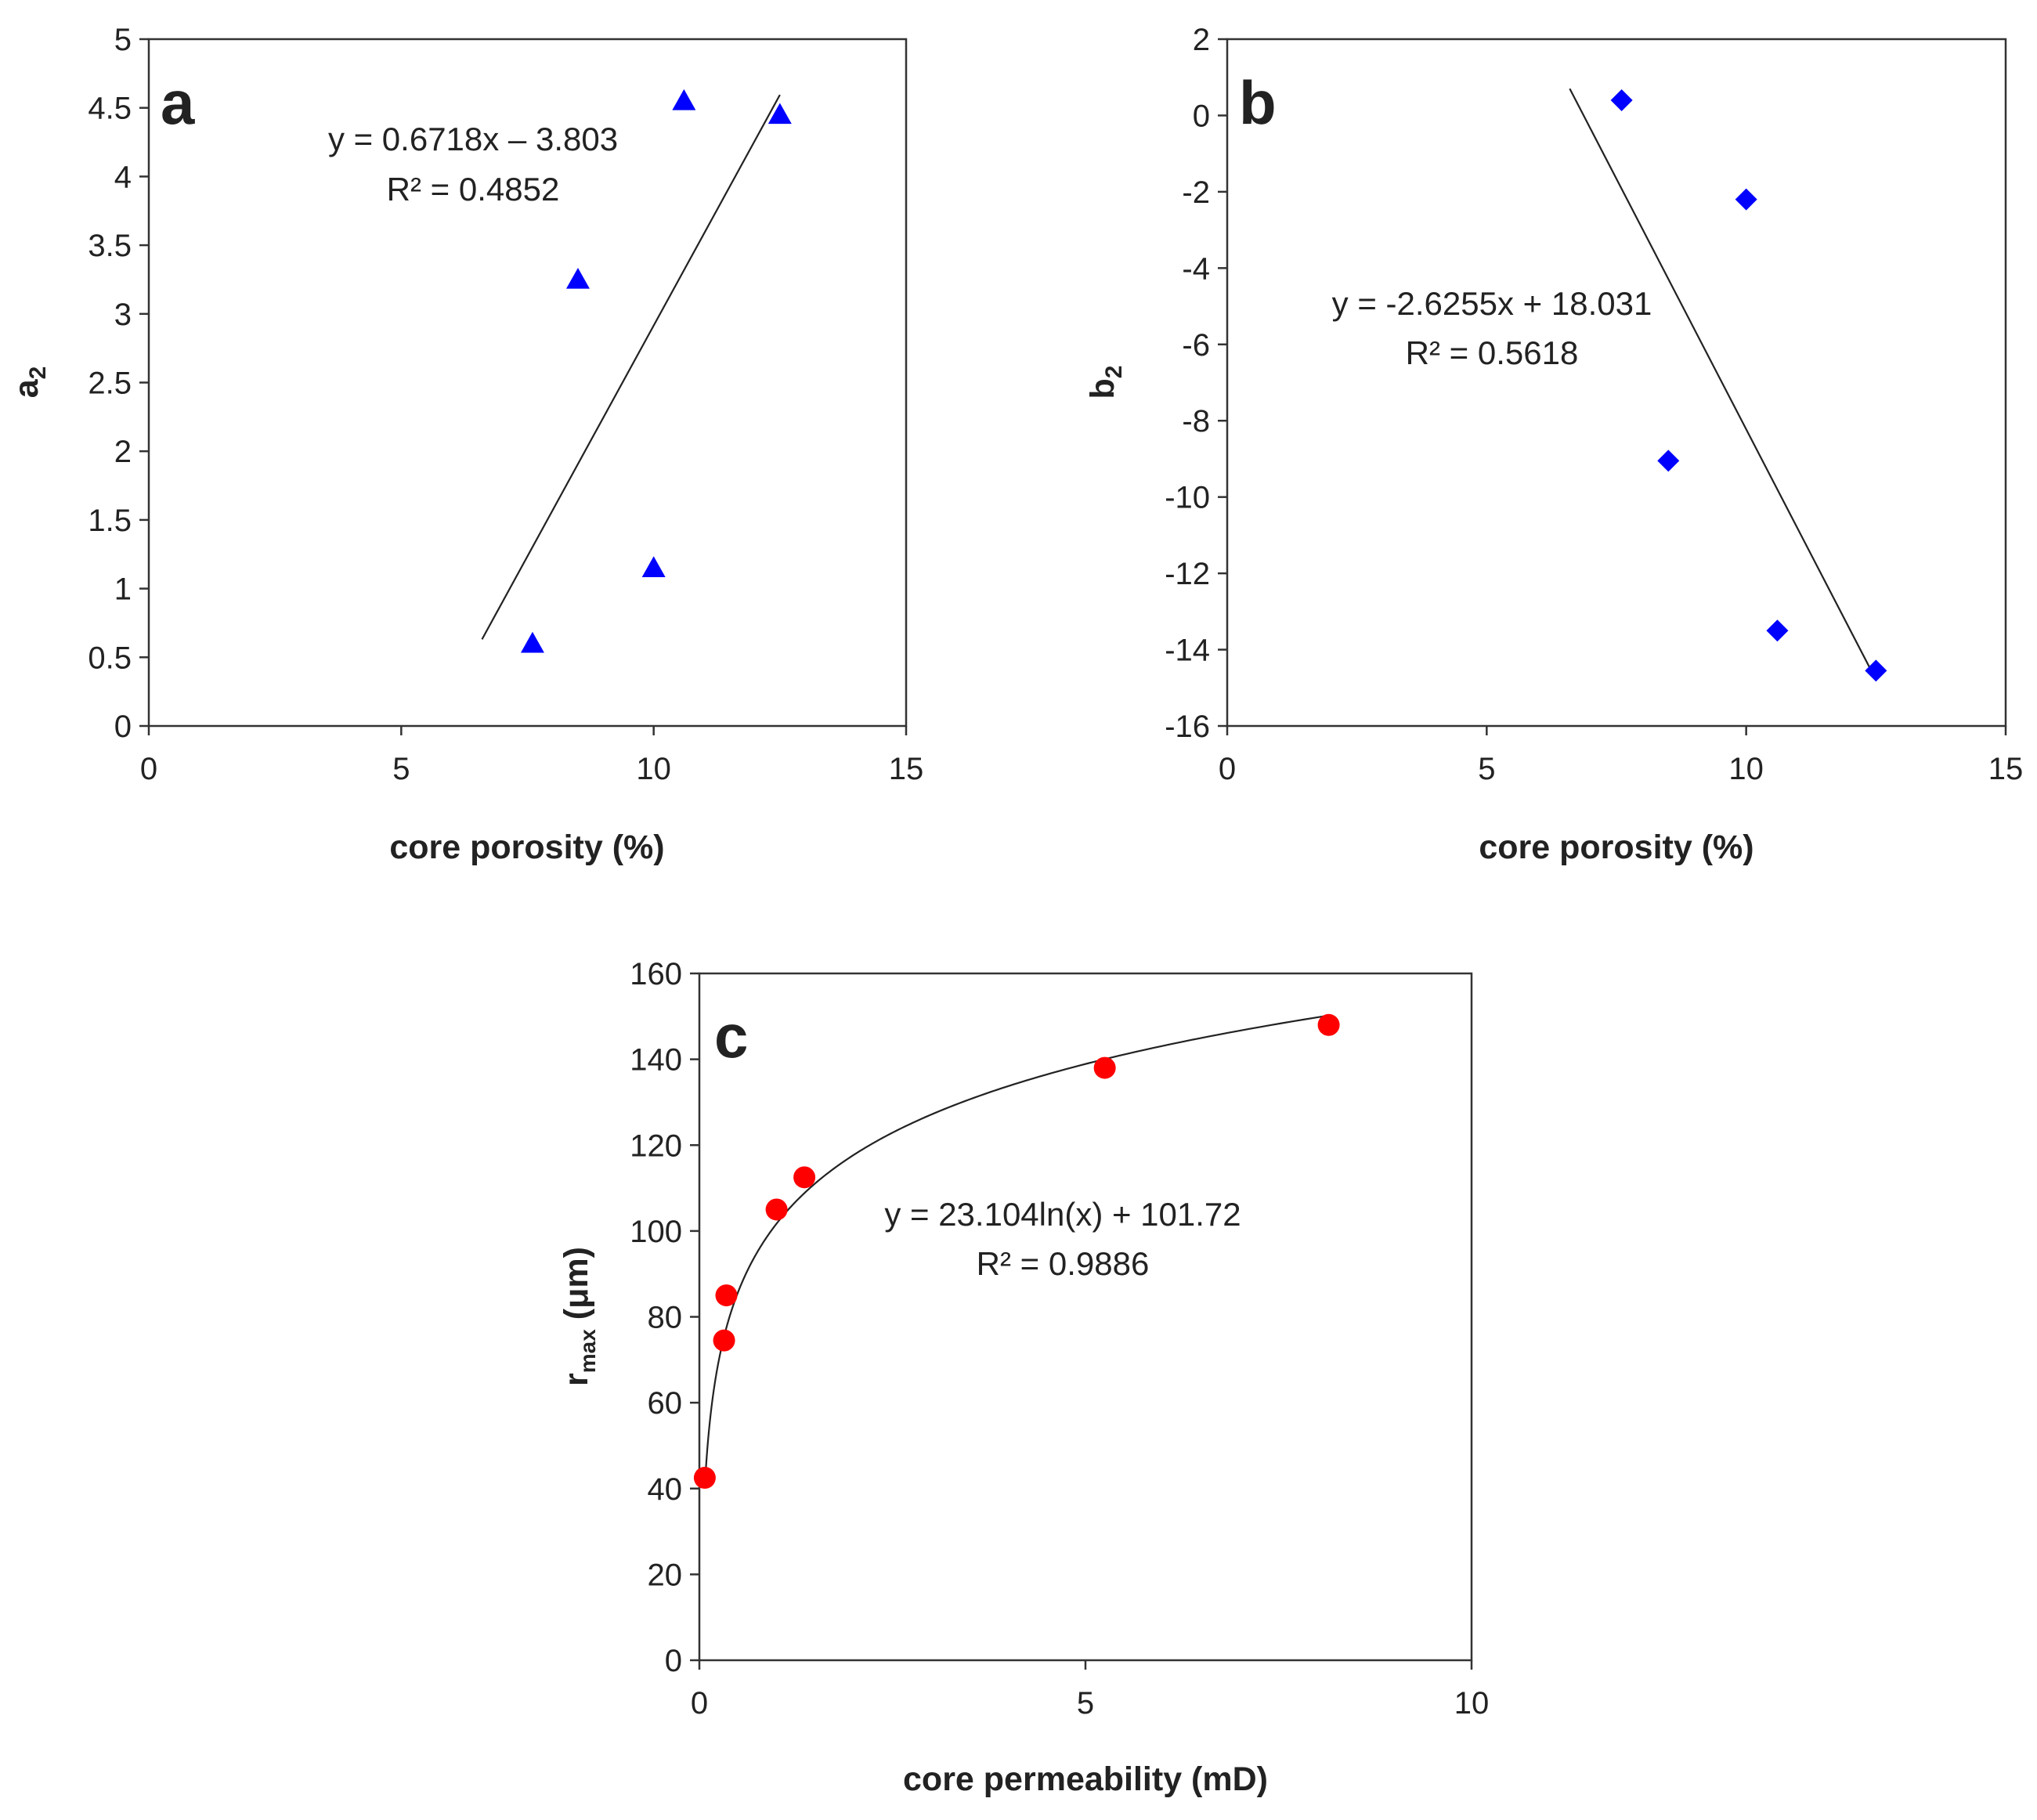 The height and width of the screenshot is (1820, 2037). What do you see at coordinates (123, 40) in the screenshot?
I see `y-tick-label: 5` at bounding box center [123, 40].